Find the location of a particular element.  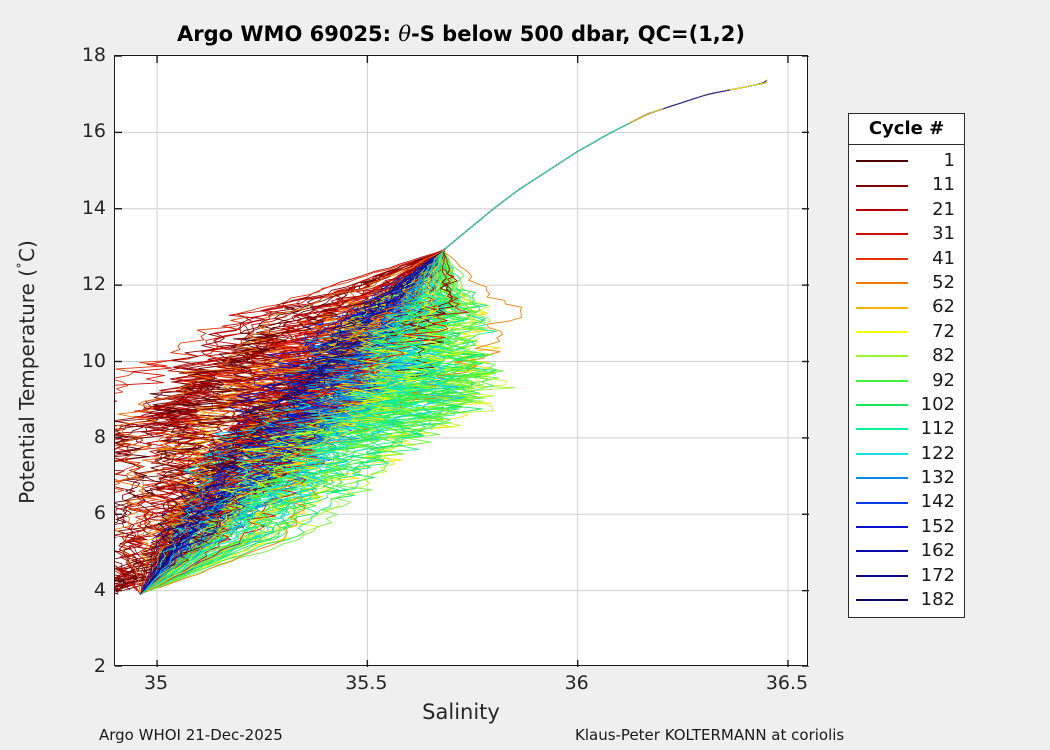

x-tick-label: 36 is located at coordinates (576, 683).